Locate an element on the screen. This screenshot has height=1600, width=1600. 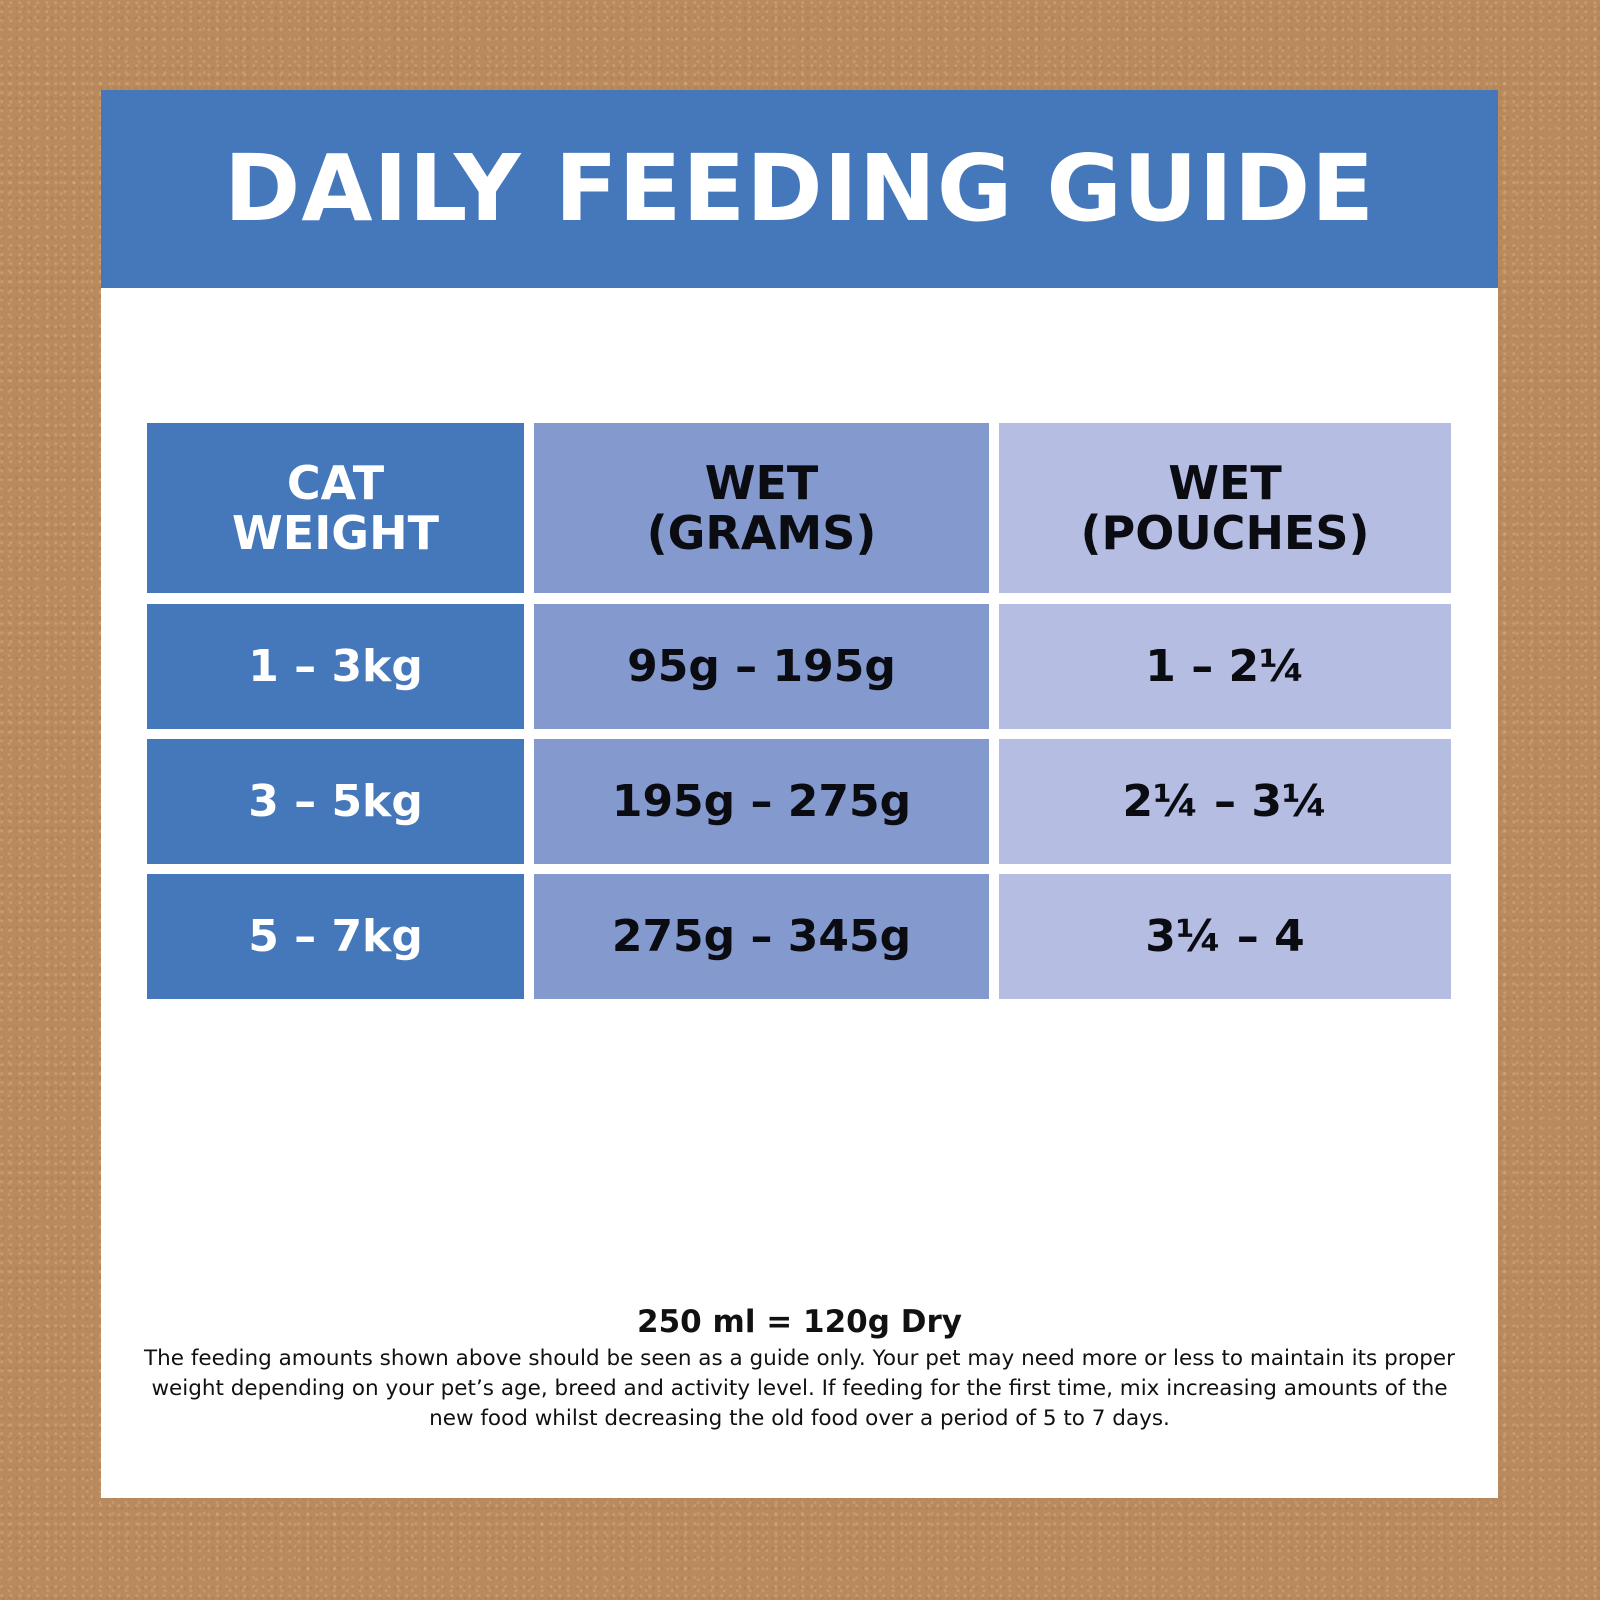
header-wet-pouches: WET (POUCHES) is located at coordinates (1225, 508).